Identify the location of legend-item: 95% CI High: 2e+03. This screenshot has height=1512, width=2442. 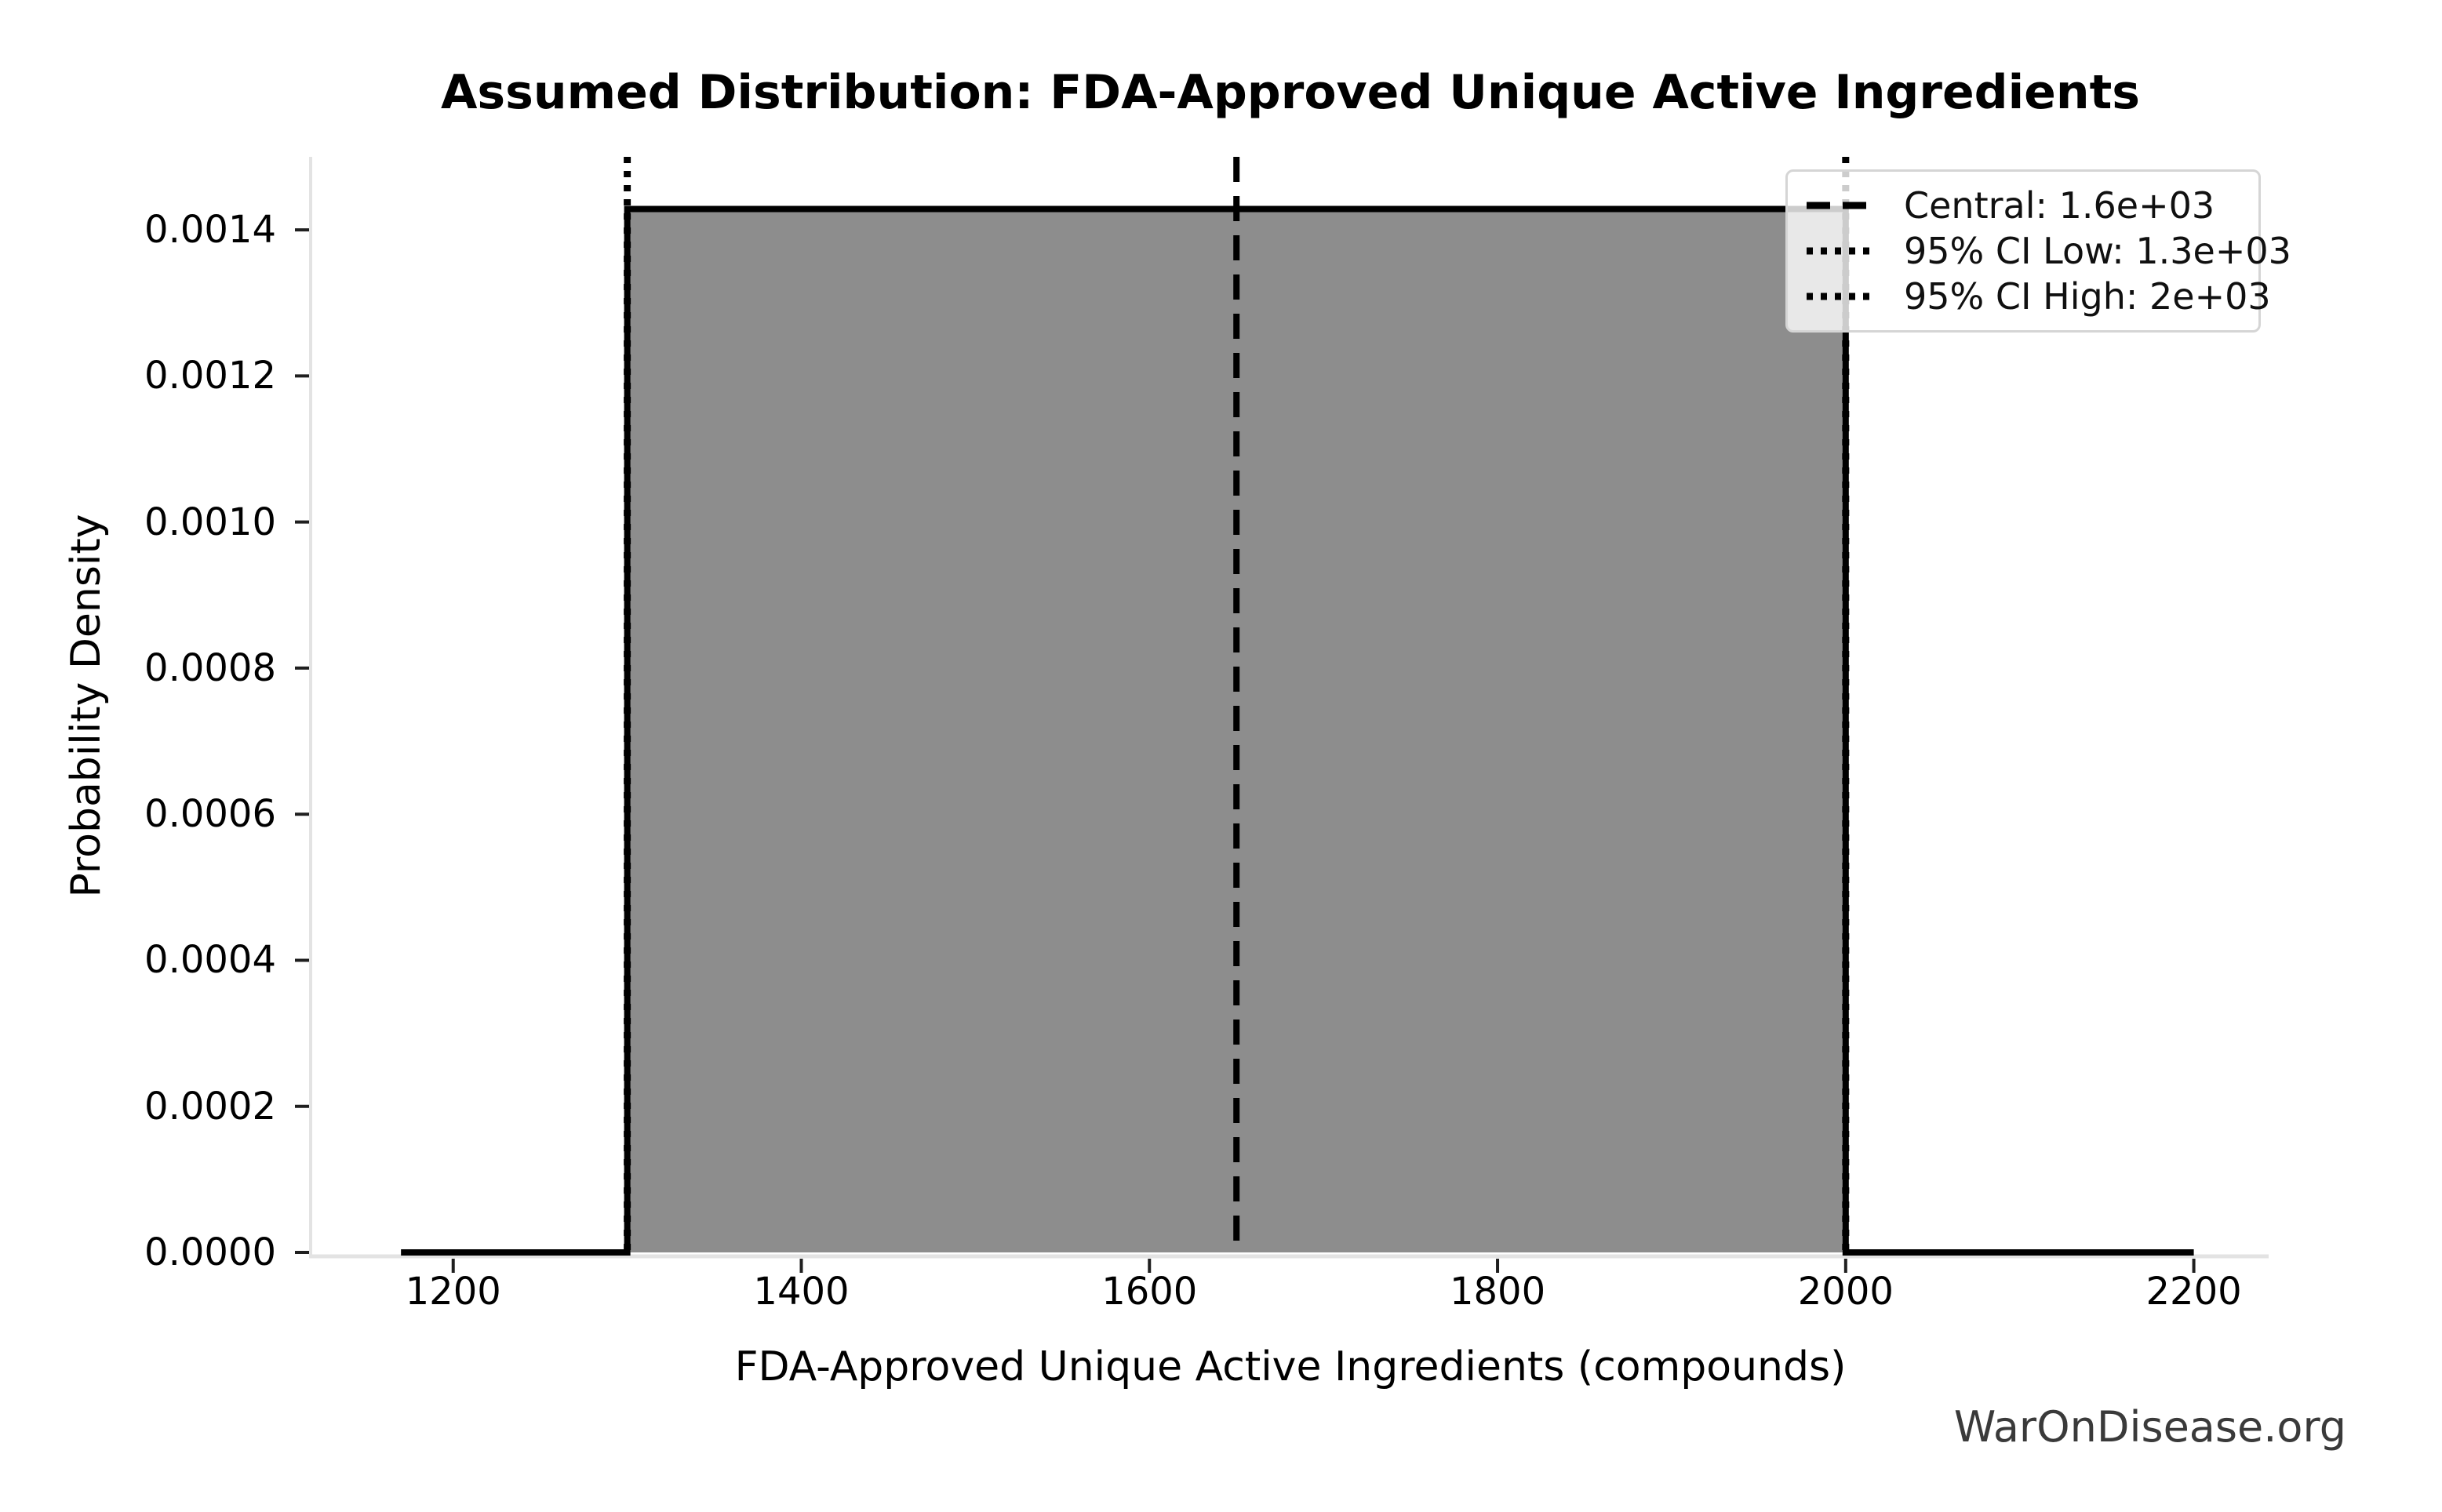
(2038, 297).